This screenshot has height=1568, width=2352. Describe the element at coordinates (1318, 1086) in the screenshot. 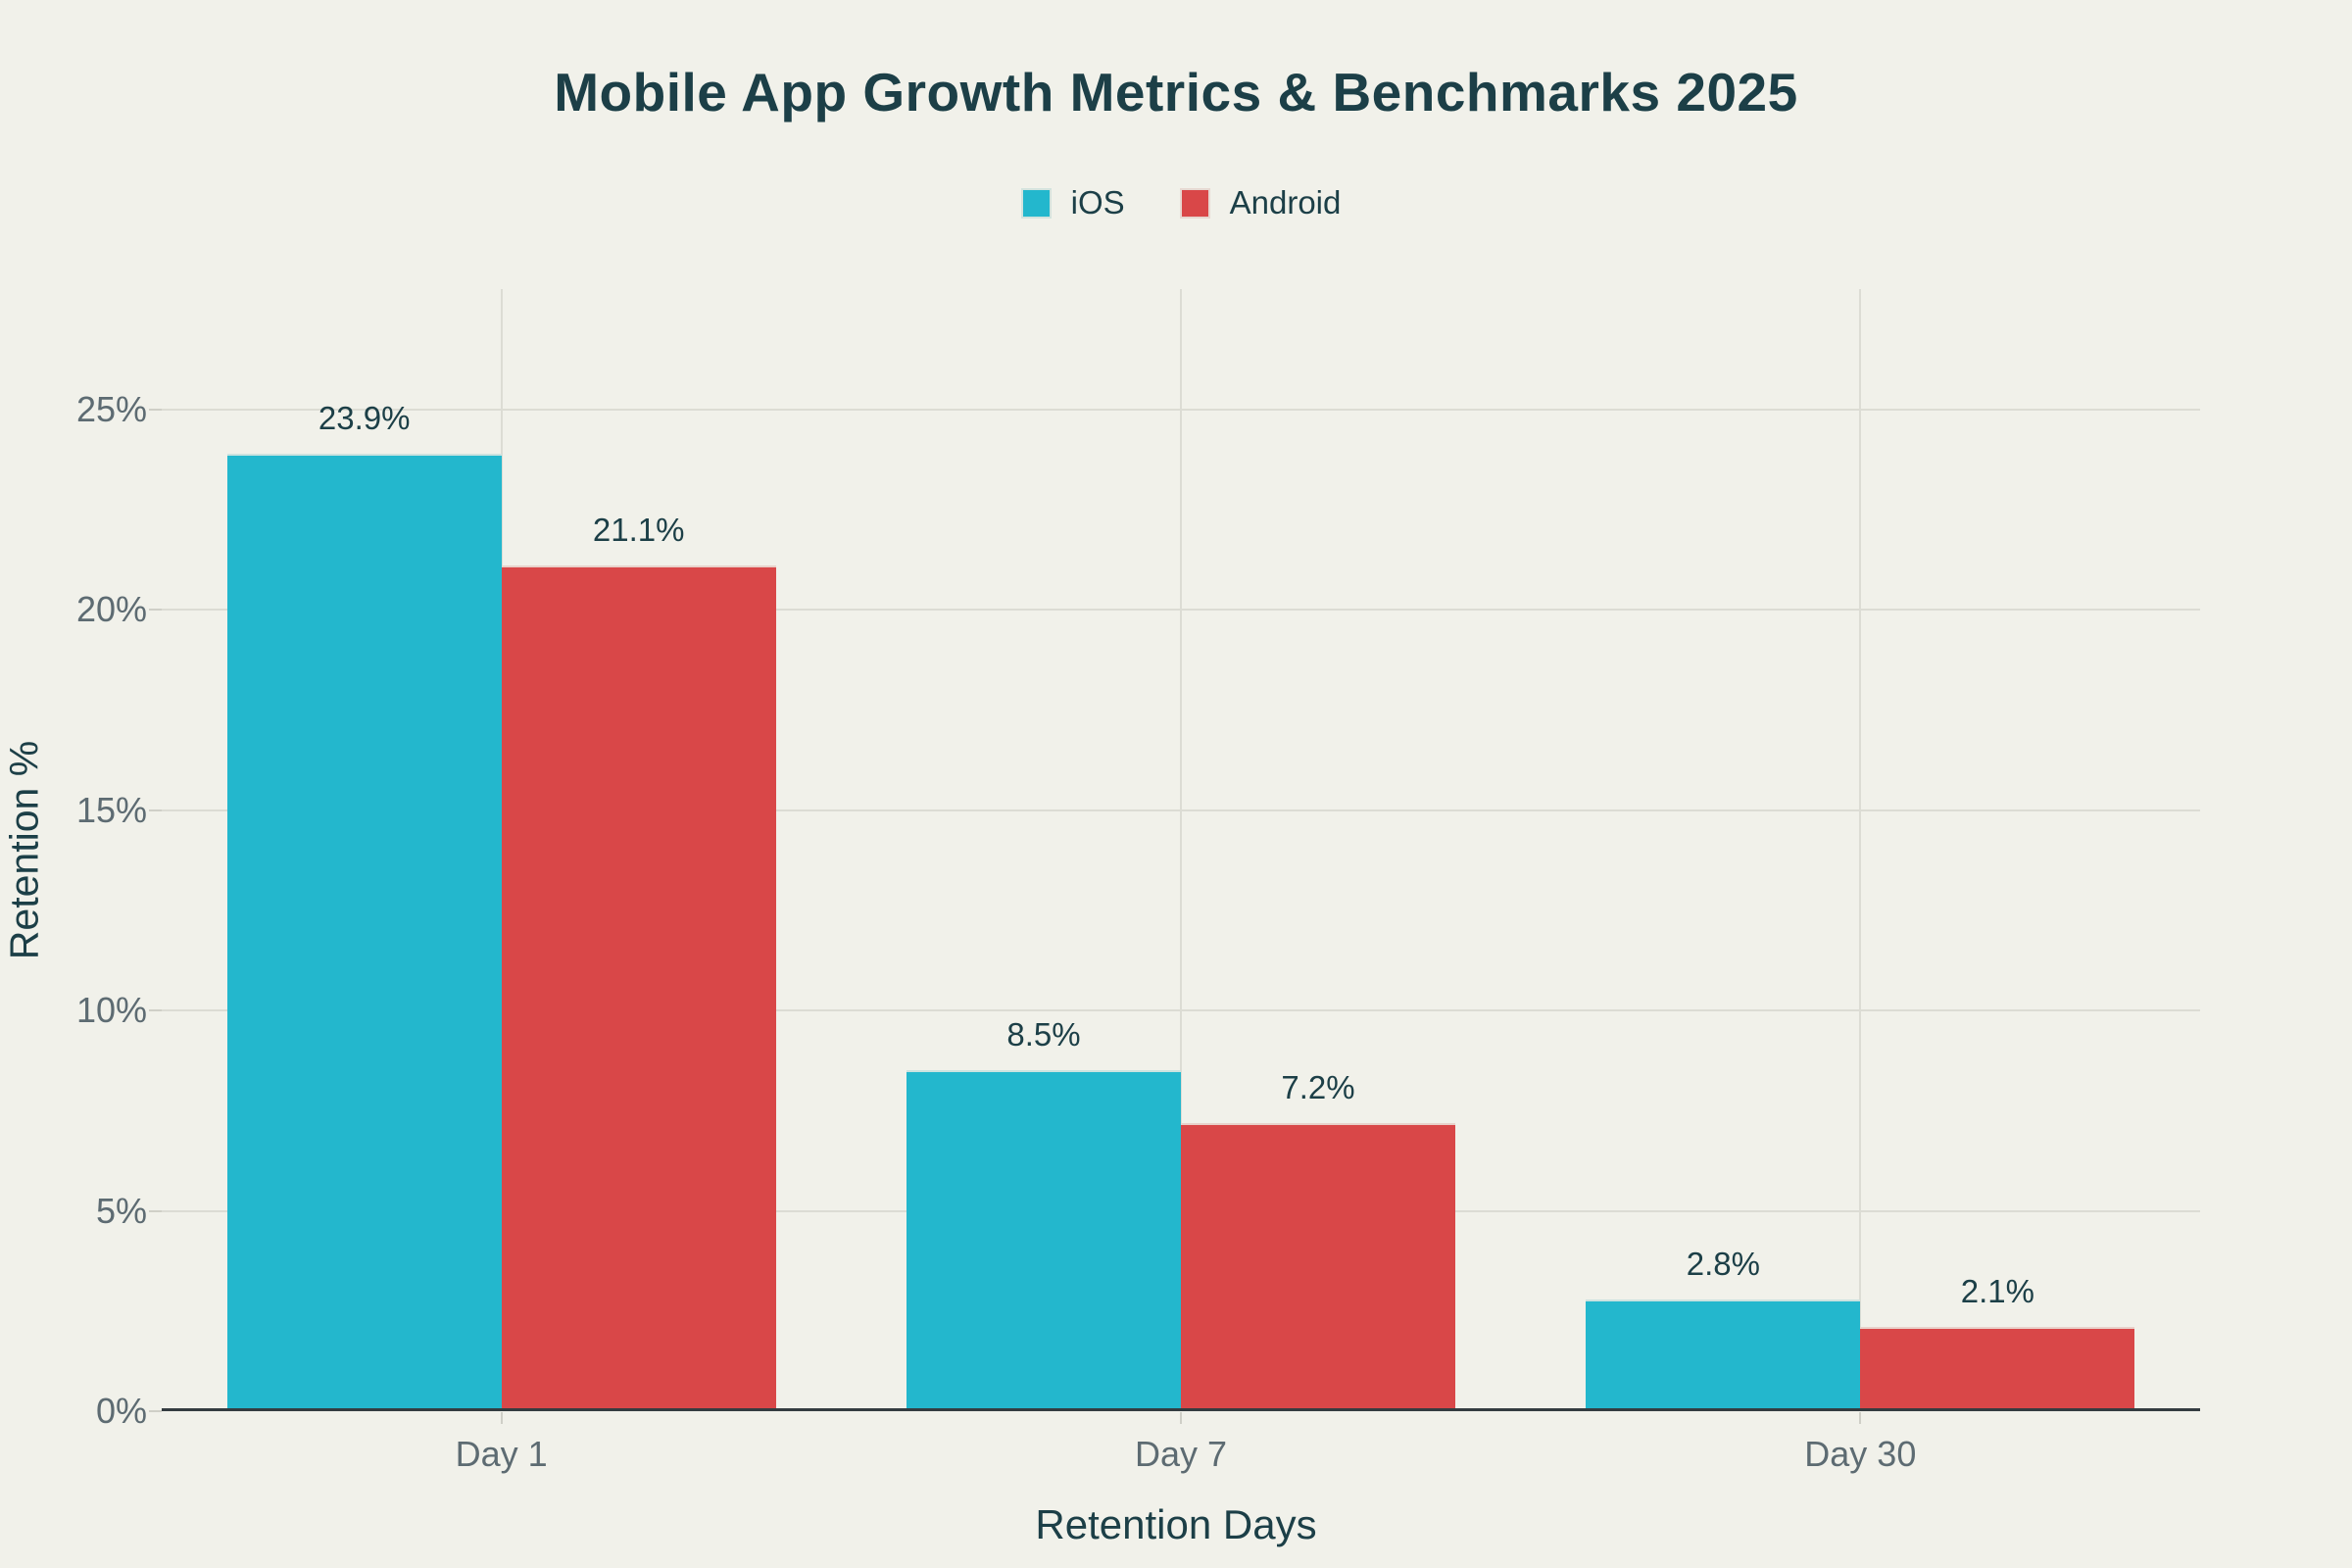

I see `value-label-android-day-7: 7.2%` at that location.